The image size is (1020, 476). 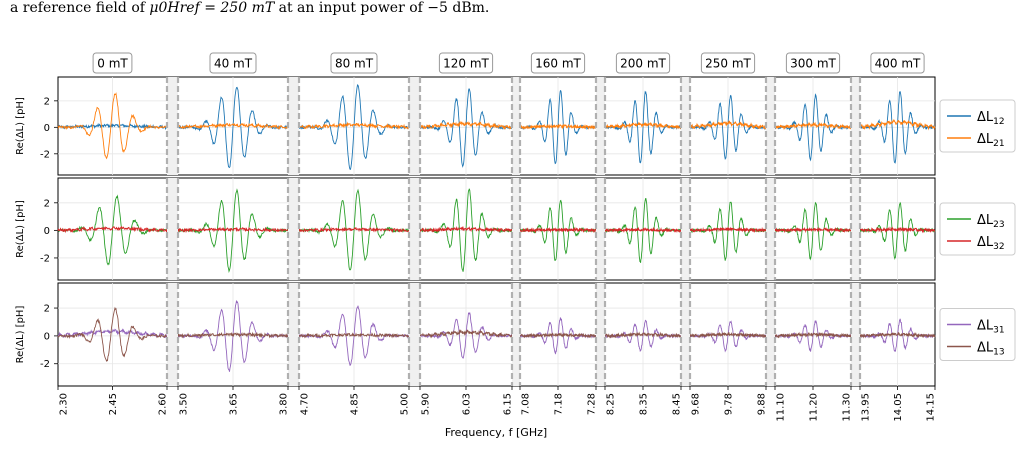 I want to click on x-tick-label: 9.78, so click(x=729, y=404).